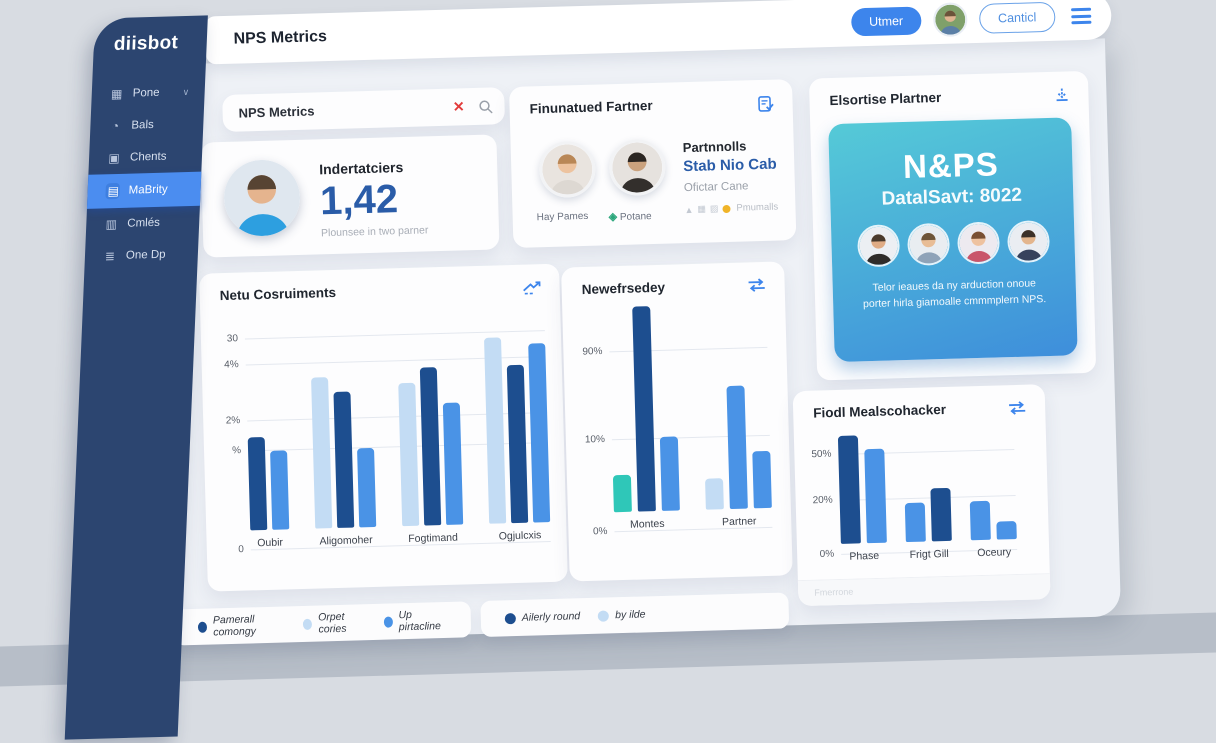 The width and height of the screenshot is (1216, 743). I want to click on legend-item: Pamerall comongy, so click(242, 625).